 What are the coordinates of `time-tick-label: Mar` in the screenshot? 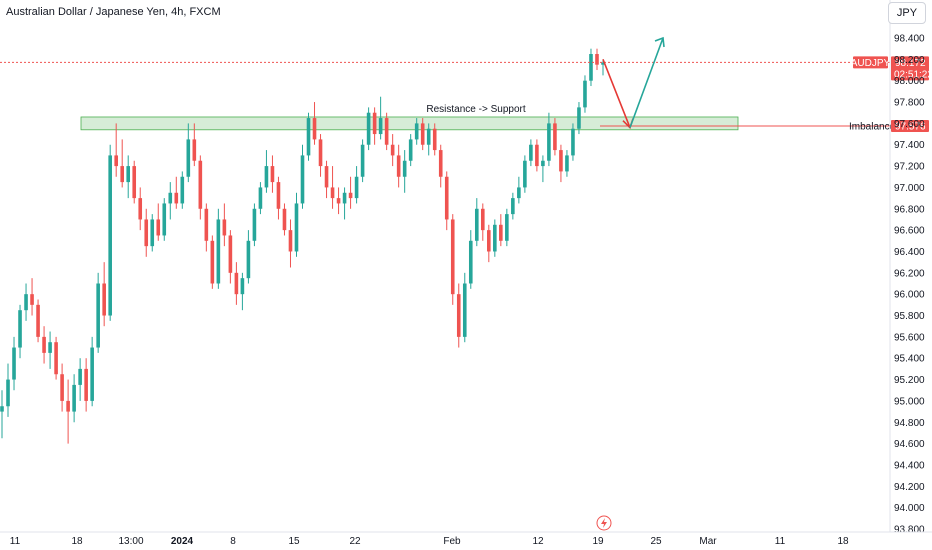 It's located at (708, 541).